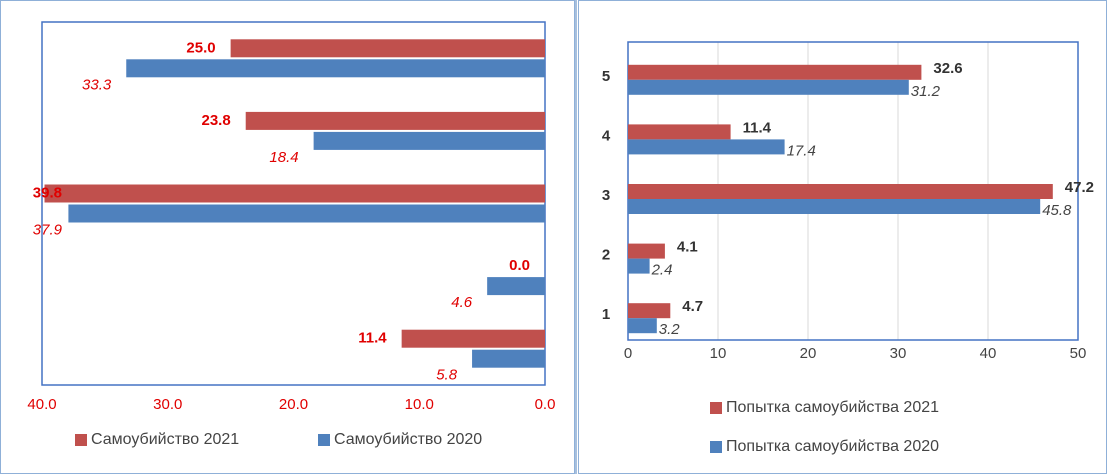 Image resolution: width=1107 pixels, height=474 pixels. Describe the element at coordinates (216, 120) in the screenshot. I see `data-label: 23.8` at that location.